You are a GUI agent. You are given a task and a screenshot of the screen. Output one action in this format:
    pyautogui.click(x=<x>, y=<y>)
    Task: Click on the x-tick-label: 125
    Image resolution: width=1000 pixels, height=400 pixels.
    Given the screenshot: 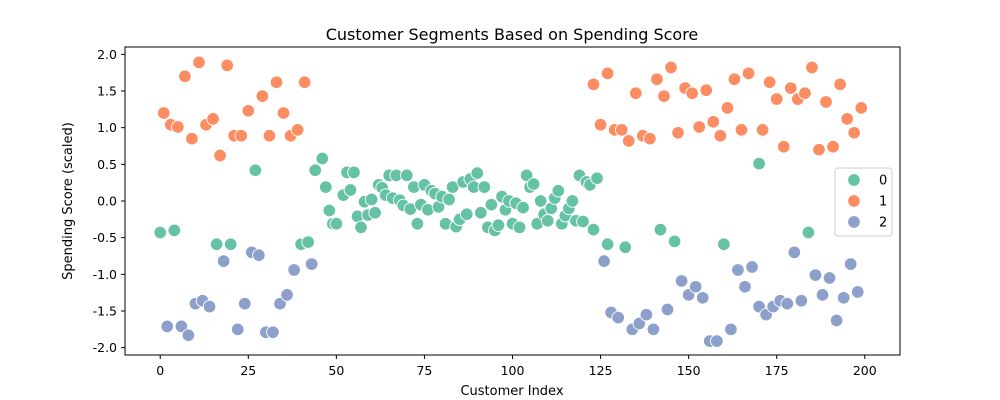 What is the action you would take?
    pyautogui.click(x=601, y=370)
    